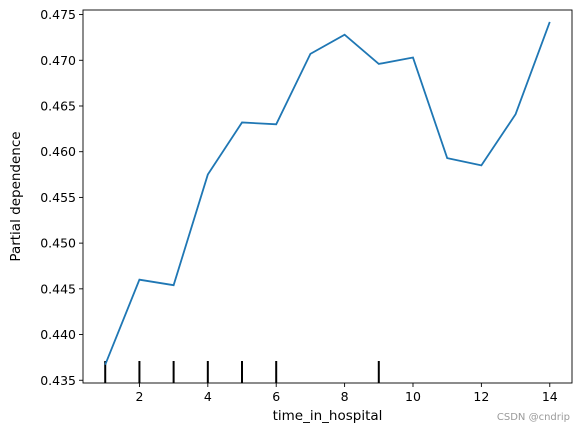  Describe the element at coordinates (58, 334) in the screenshot. I see `y-tick-label: 0.440` at that location.